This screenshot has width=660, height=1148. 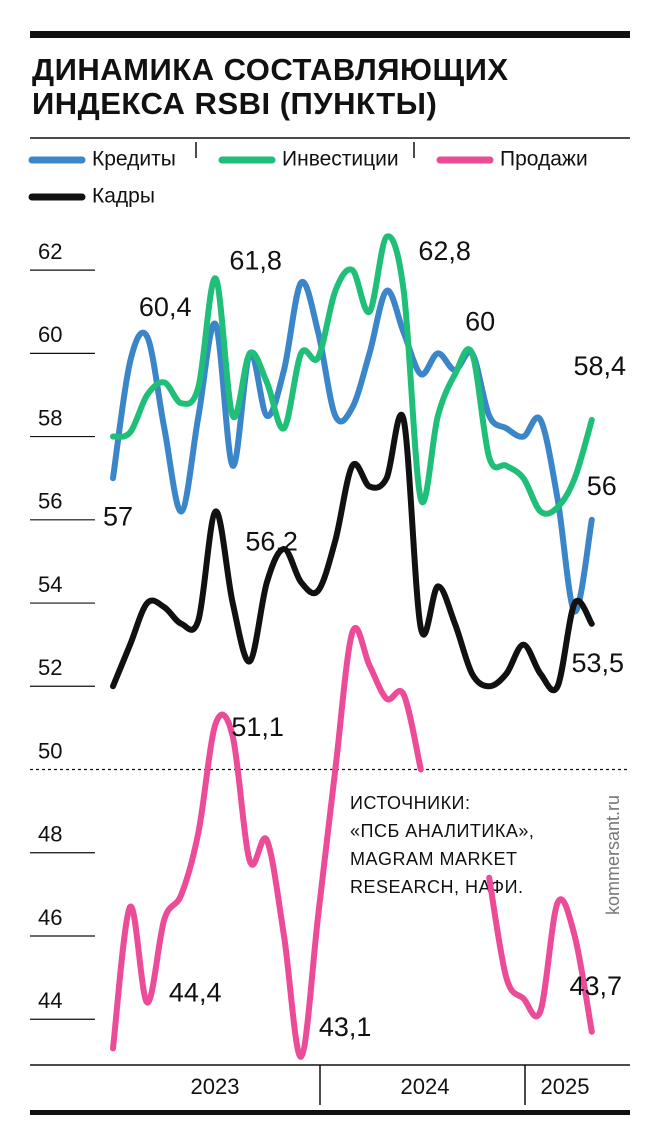 What do you see at coordinates (434, 859) in the screenshot?
I see `source: MAGRAM MARKET` at bounding box center [434, 859].